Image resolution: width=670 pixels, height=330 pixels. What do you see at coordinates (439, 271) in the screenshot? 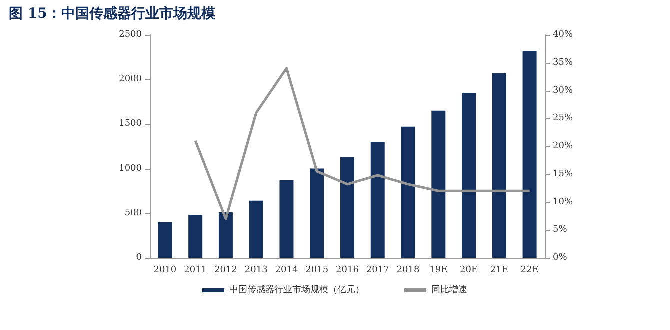
I see `x-tick-label: 19E` at bounding box center [439, 271].